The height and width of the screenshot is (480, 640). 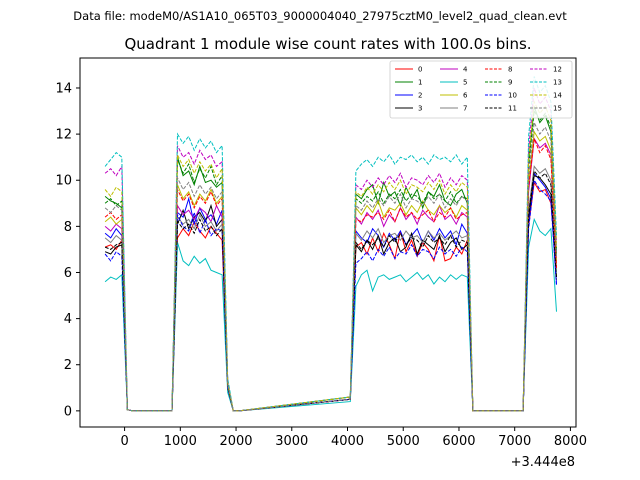 What do you see at coordinates (63, 181) in the screenshot?
I see `y-tick-label: 10` at bounding box center [63, 181].